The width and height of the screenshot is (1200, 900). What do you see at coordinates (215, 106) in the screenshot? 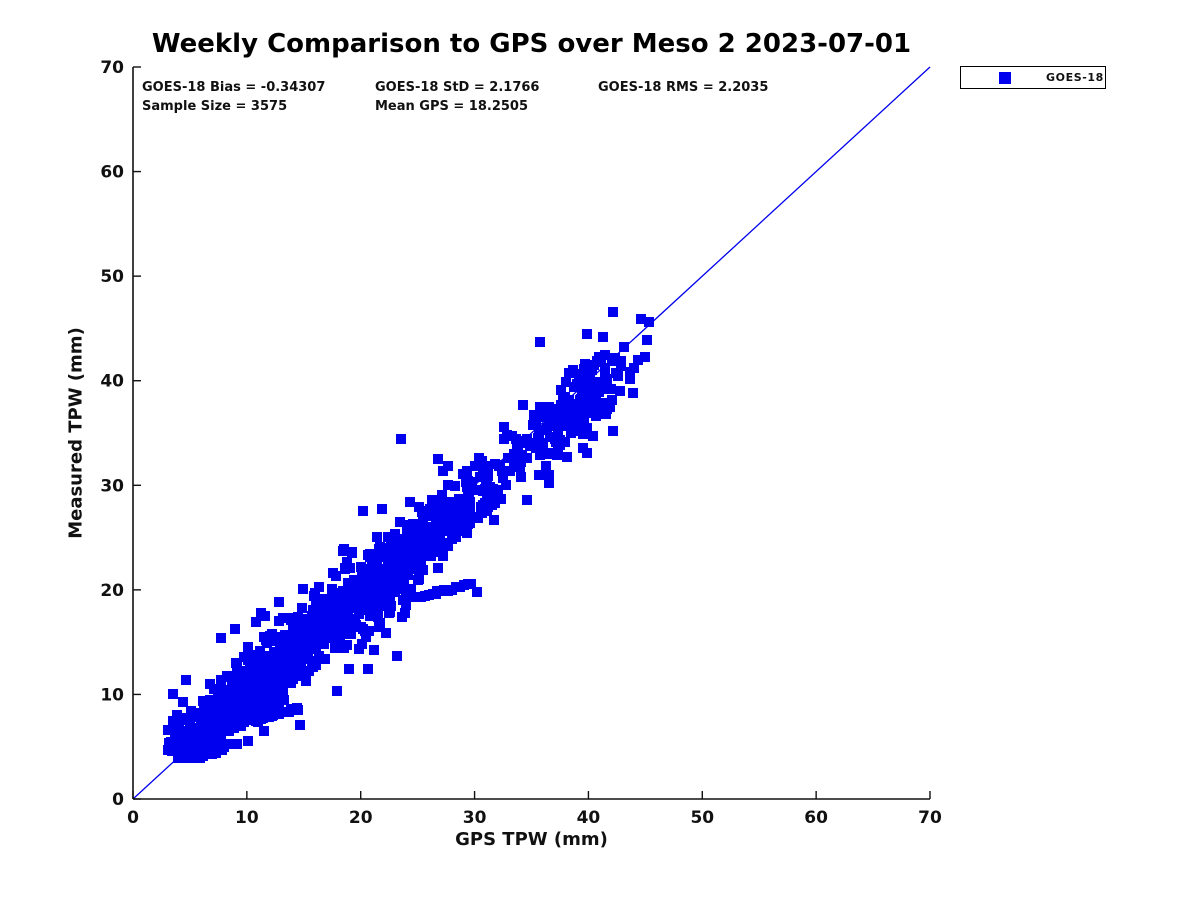
I see `stat-sample-size: Sample Size = 3575` at bounding box center [215, 106].